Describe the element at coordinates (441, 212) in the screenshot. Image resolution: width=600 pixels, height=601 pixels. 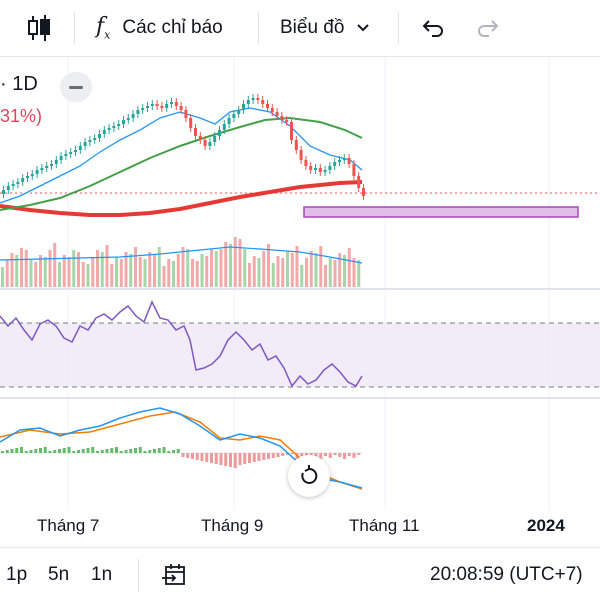
I see `support-zone-rectangle` at that location.